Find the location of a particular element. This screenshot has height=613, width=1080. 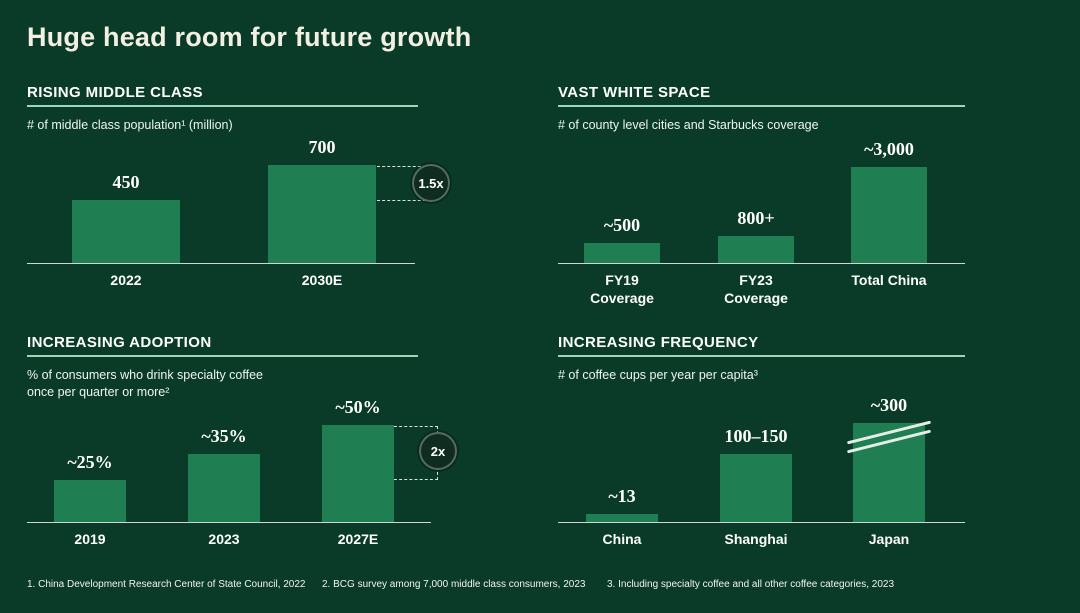

bar-shanghai is located at coordinates (756, 488).